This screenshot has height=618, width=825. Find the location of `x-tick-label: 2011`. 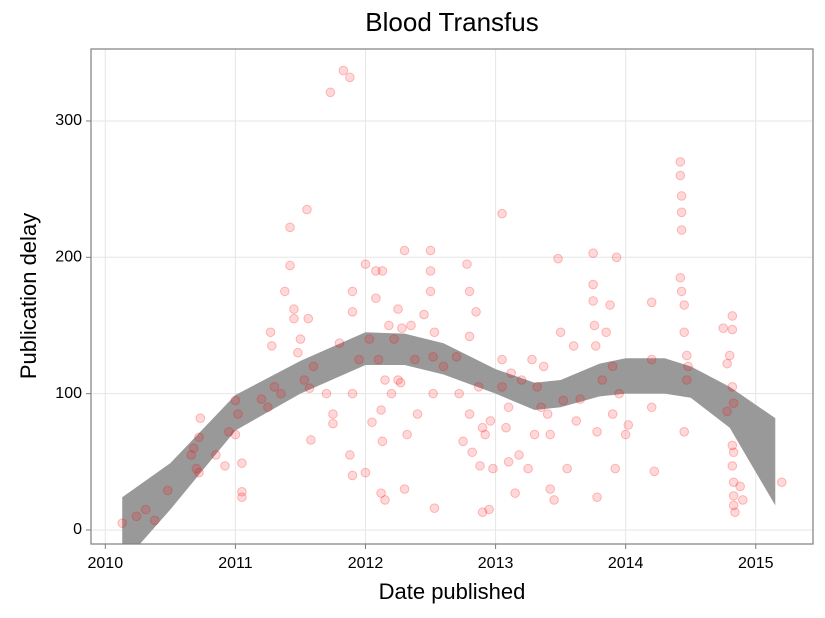

x-tick-label: 2011 is located at coordinates (235, 563).